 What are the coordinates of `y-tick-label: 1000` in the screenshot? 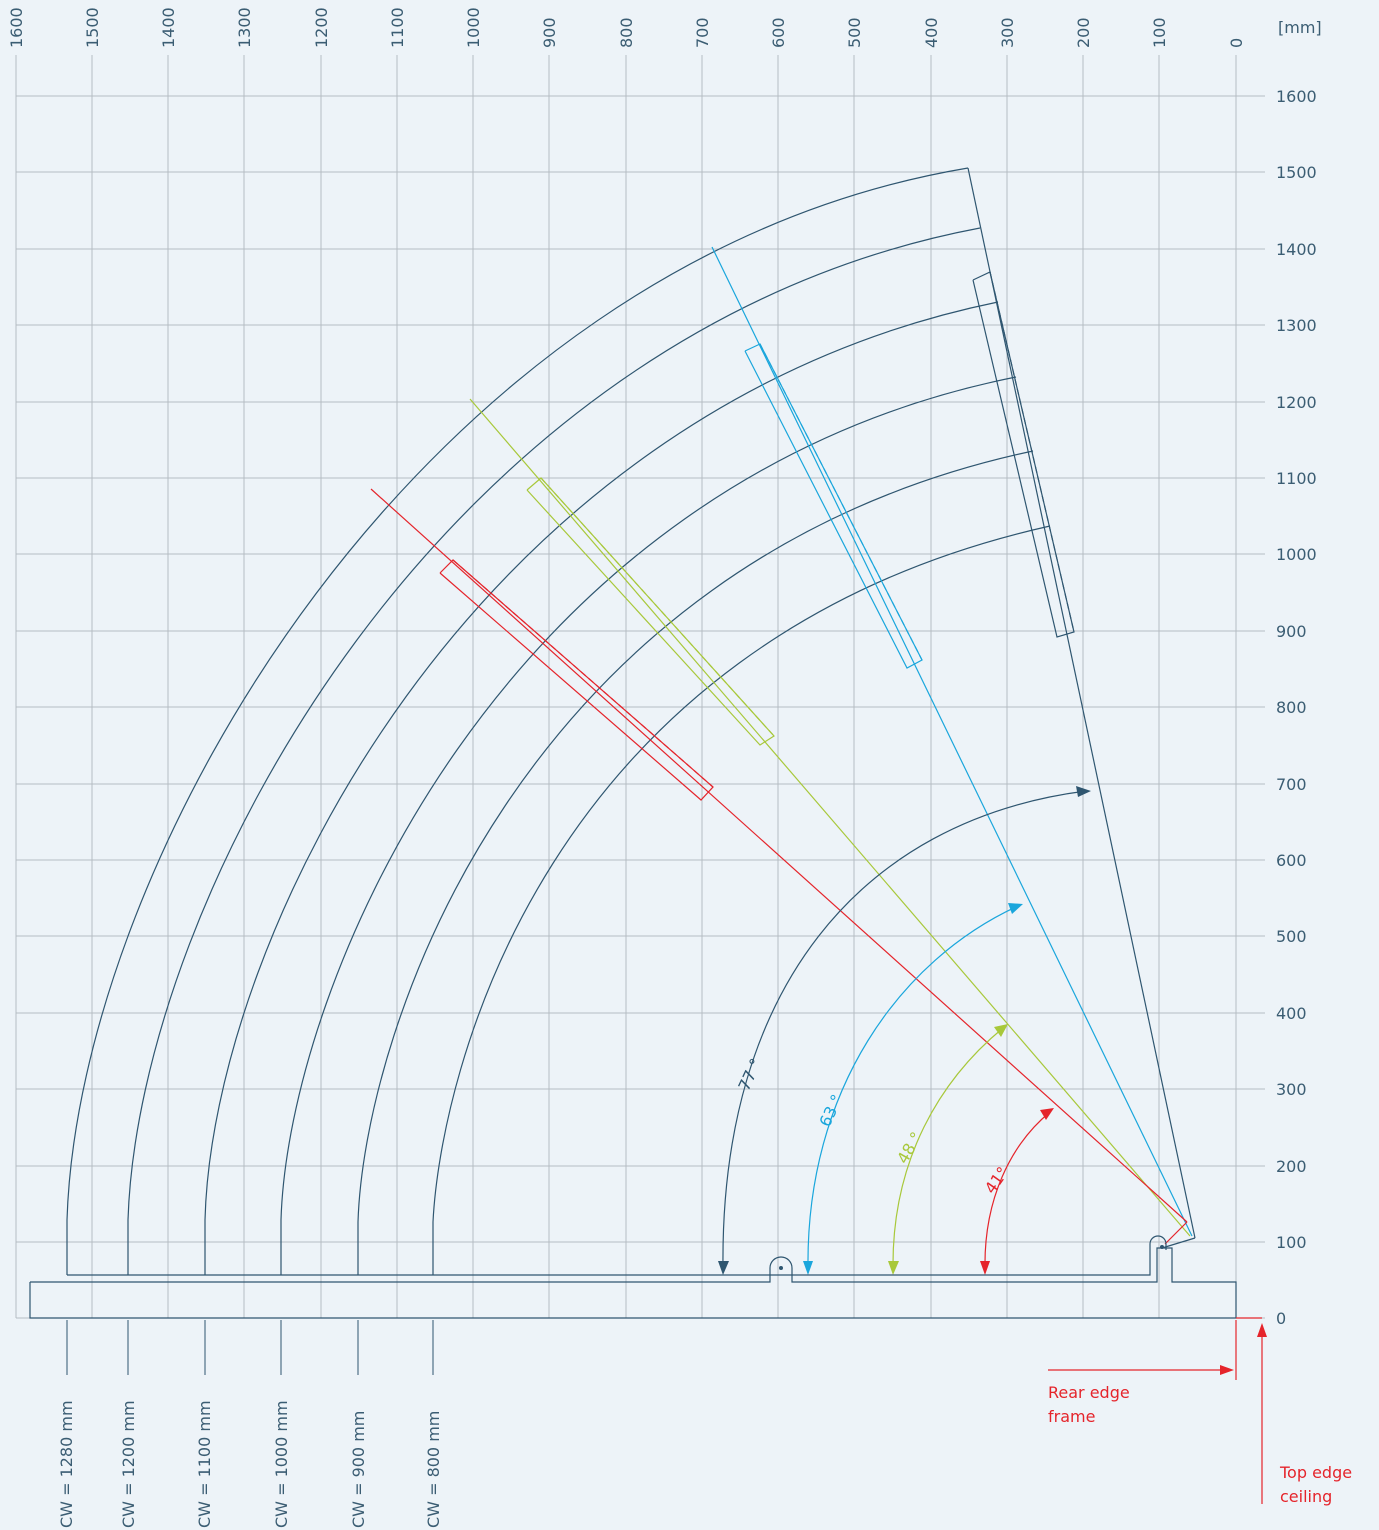 It's located at (1296, 554).